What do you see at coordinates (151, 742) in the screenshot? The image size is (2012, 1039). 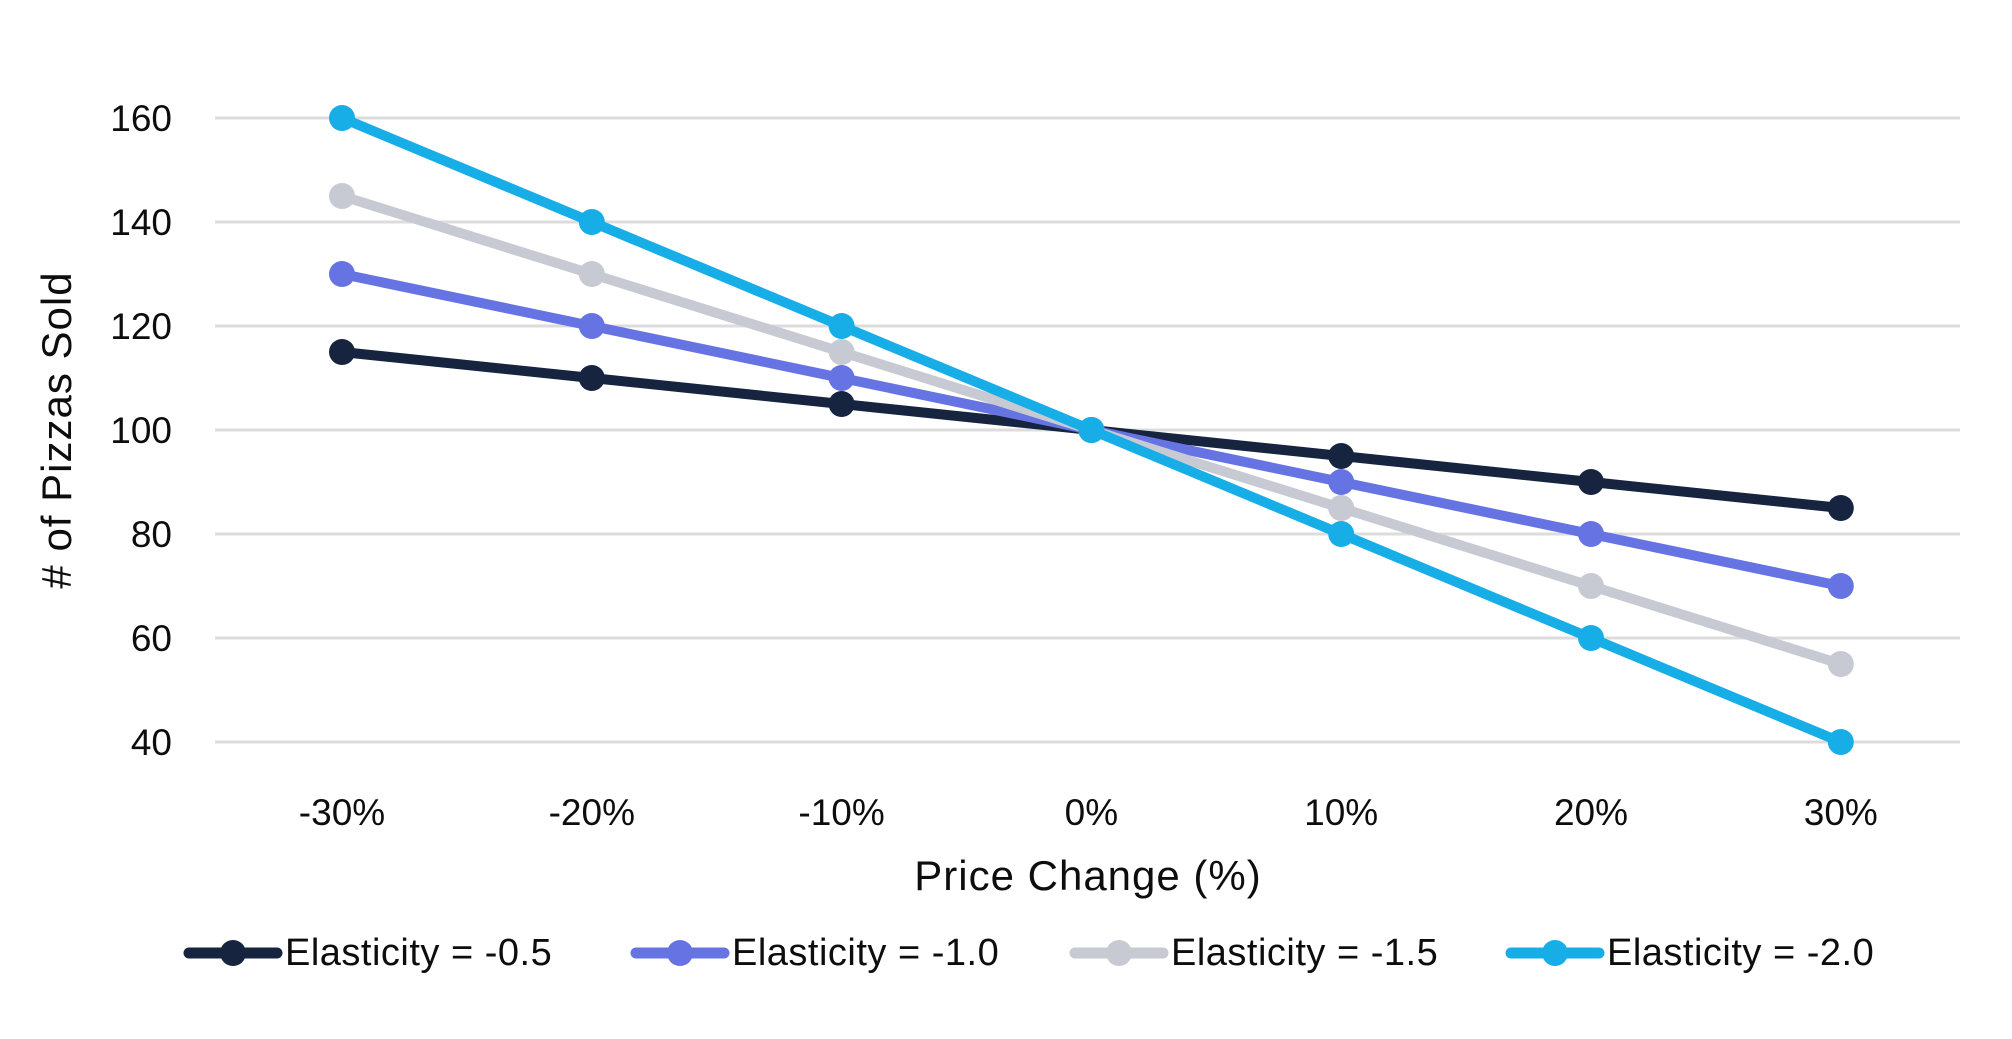 I see `y-tick-label: 40` at bounding box center [151, 742].